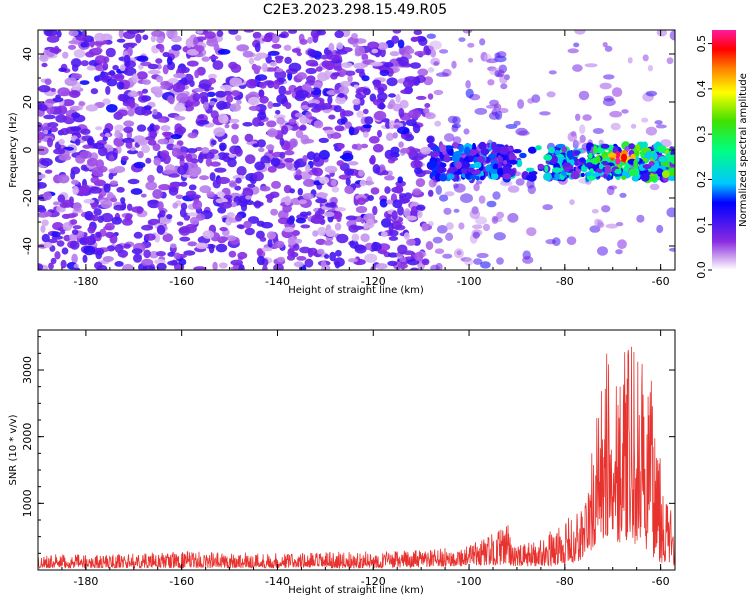 The width and height of the screenshot is (750, 600). Describe the element at coordinates (27, 503) in the screenshot. I see `y-tick-label: 1000` at that location.